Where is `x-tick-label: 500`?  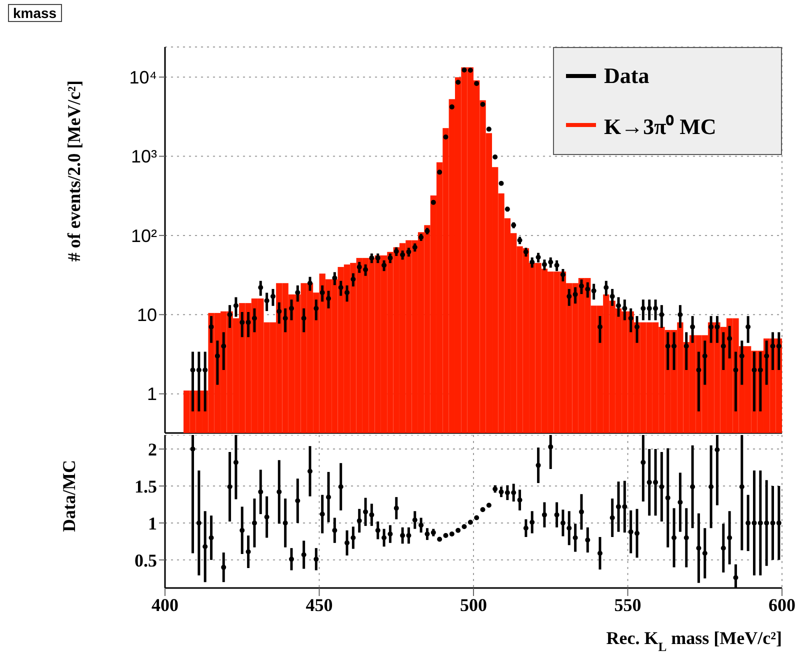 x-tick-label: 500 is located at coordinates (473, 604).